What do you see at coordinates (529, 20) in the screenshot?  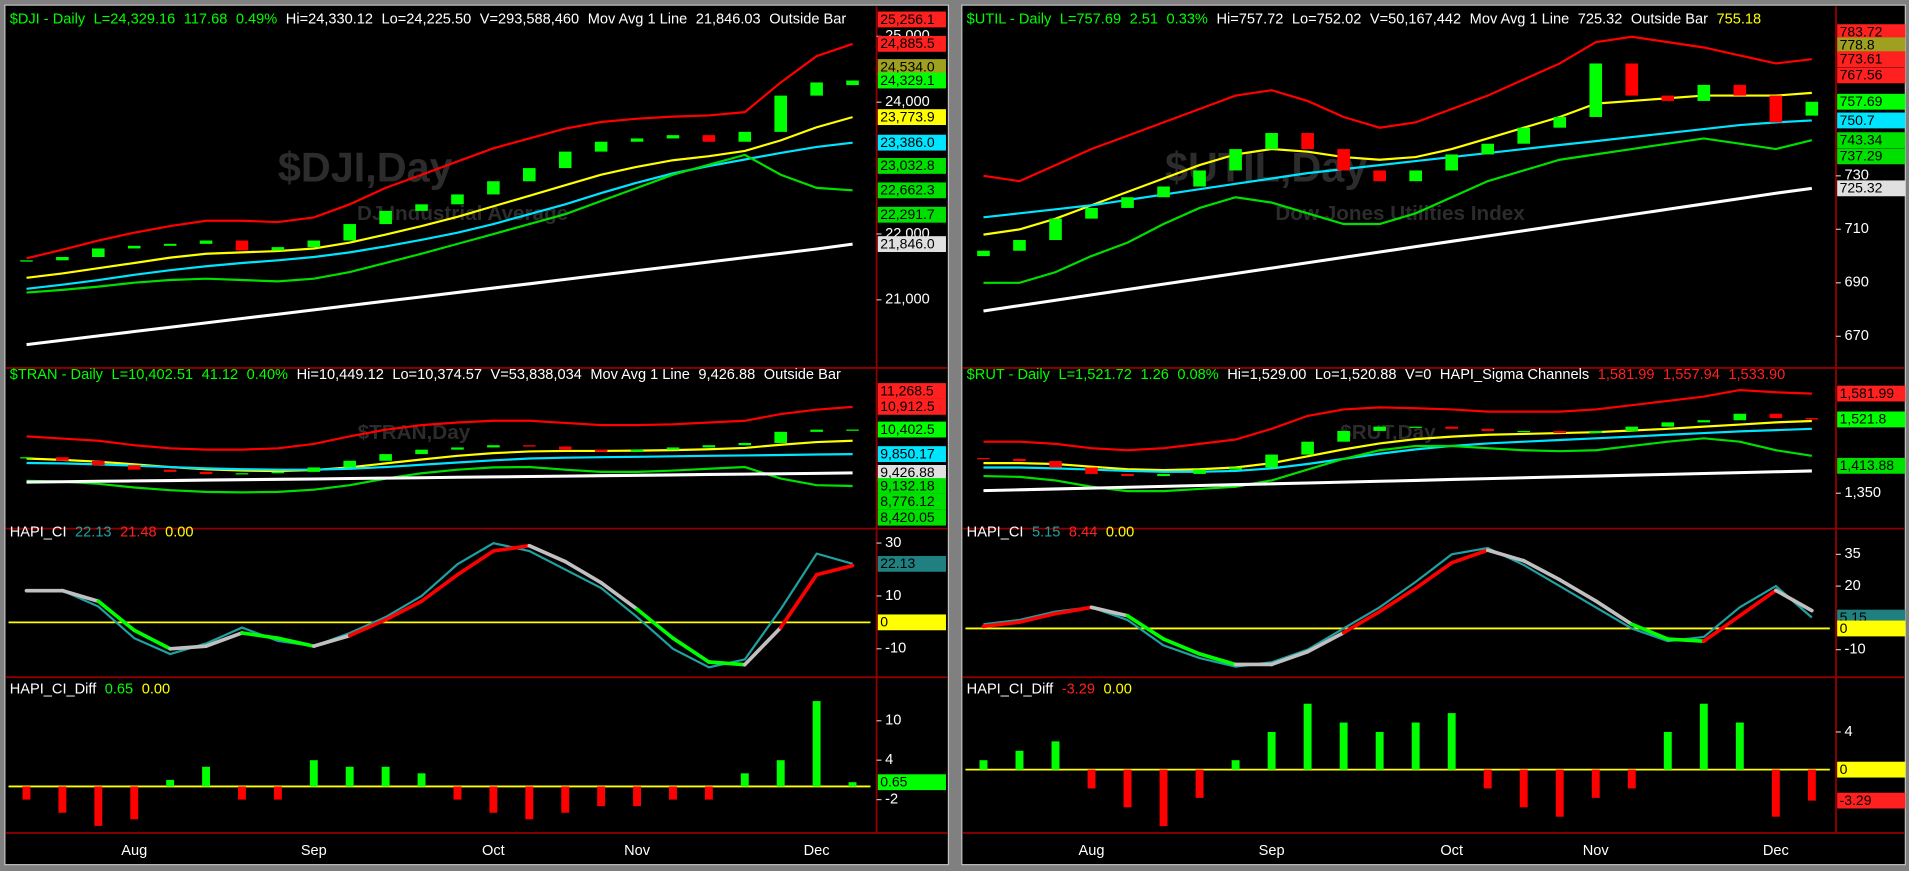 I see `header-item: V=293,588,460` at bounding box center [529, 20].